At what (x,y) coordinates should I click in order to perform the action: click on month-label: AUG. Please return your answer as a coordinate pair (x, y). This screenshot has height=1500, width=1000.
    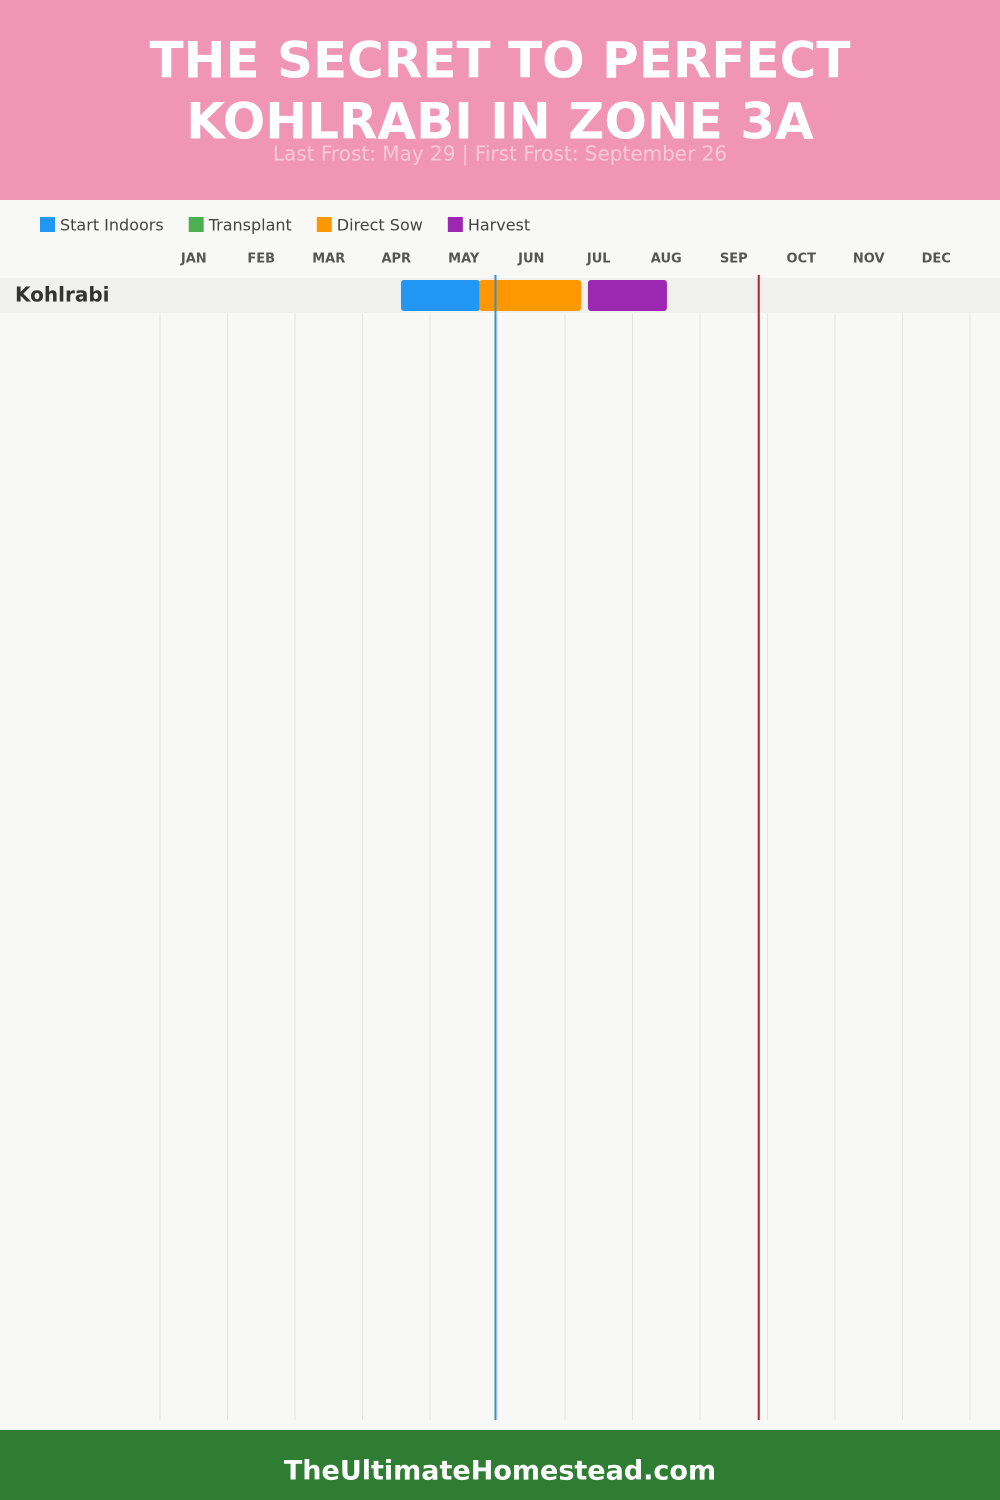
    Looking at the image, I should click on (666, 259).